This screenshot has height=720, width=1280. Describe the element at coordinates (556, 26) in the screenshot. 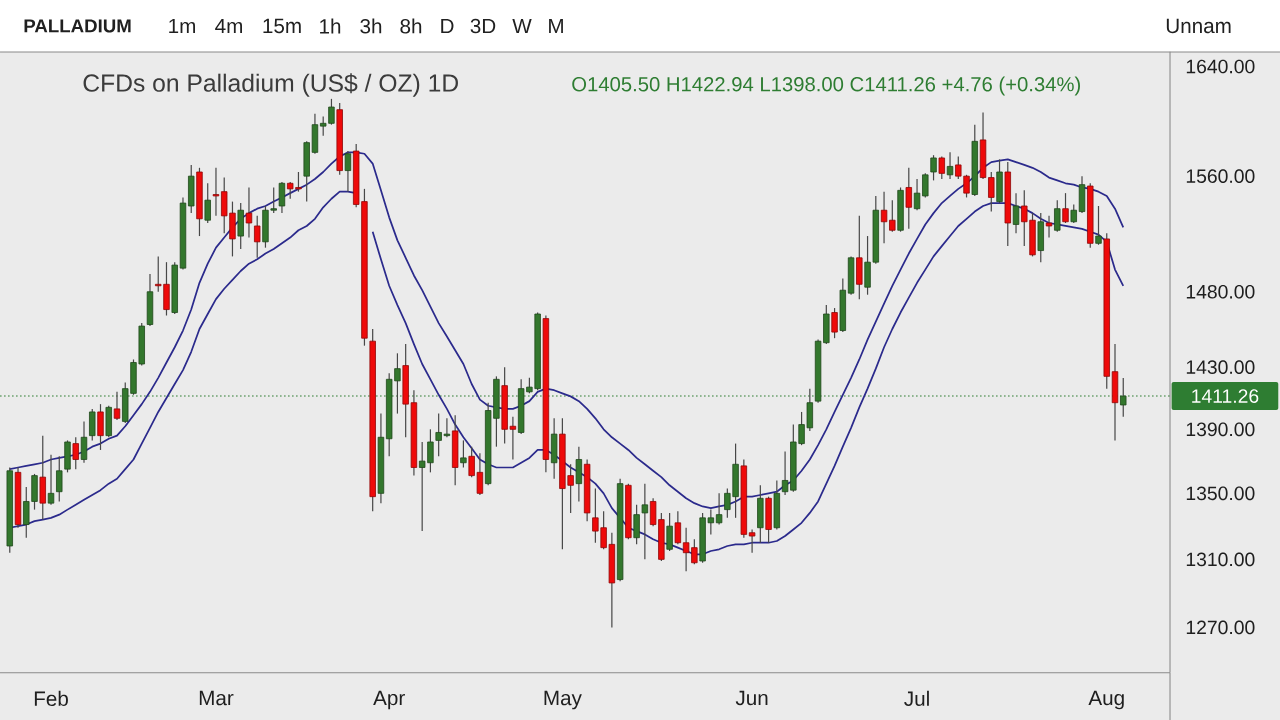

I see `text: M` at that location.